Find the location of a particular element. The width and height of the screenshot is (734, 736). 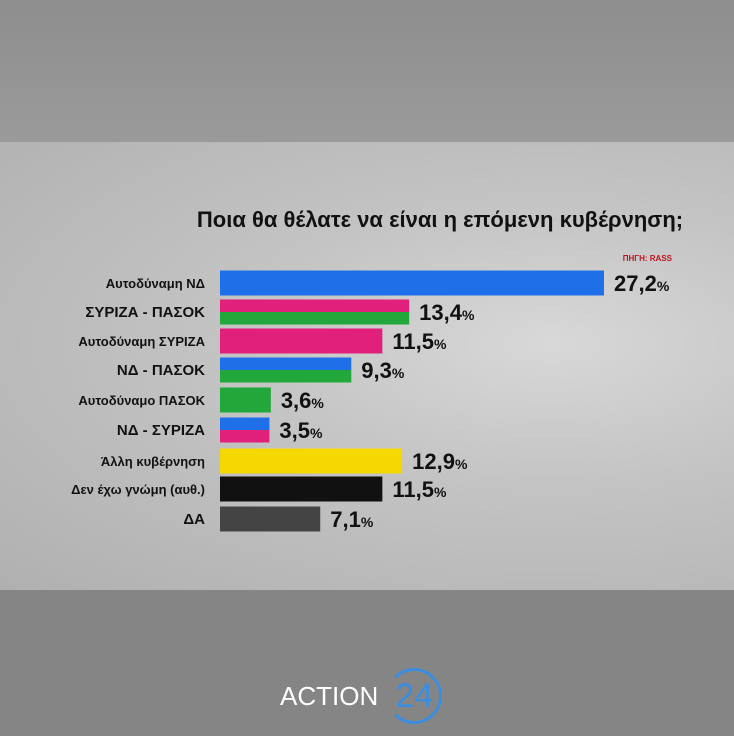

category-label: Αυτοδύναμη ΝΔ is located at coordinates (155, 283).